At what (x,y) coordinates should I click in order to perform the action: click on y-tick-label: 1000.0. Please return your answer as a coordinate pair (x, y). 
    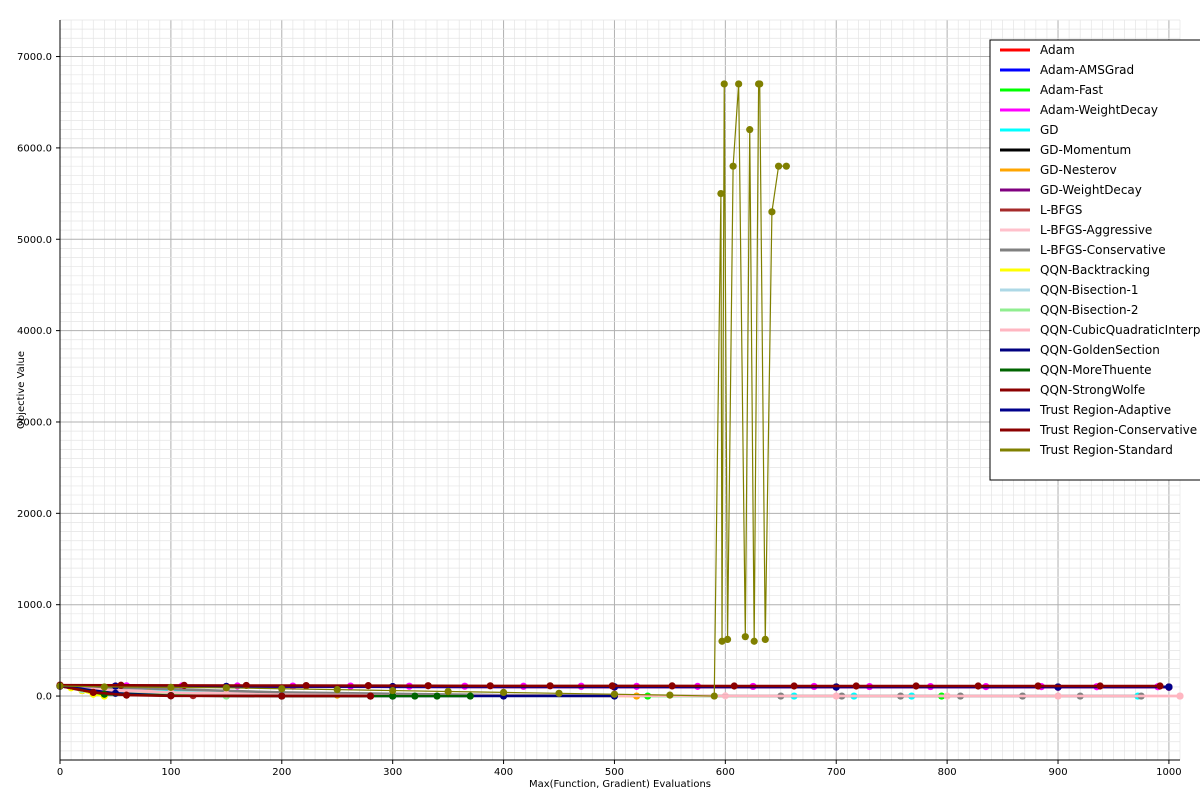
    Looking at the image, I should click on (34, 605).